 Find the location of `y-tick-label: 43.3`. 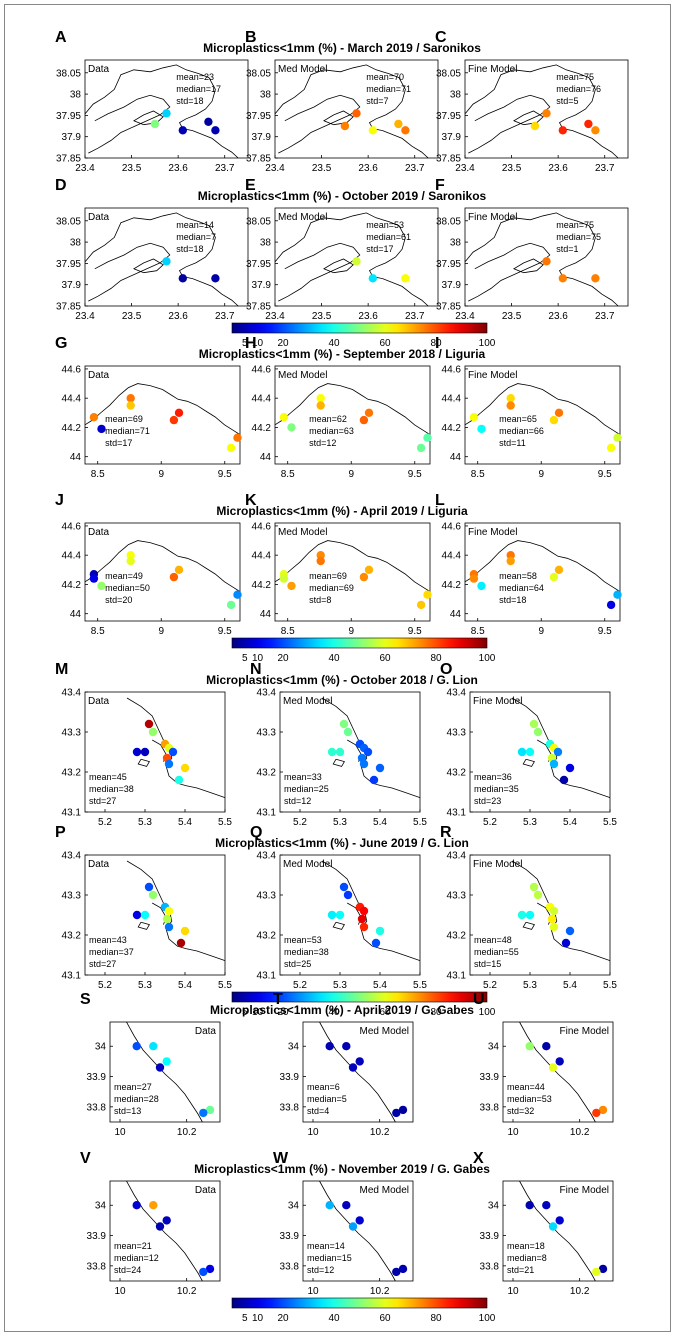

y-tick-label: 43.3 is located at coordinates (457, 896).